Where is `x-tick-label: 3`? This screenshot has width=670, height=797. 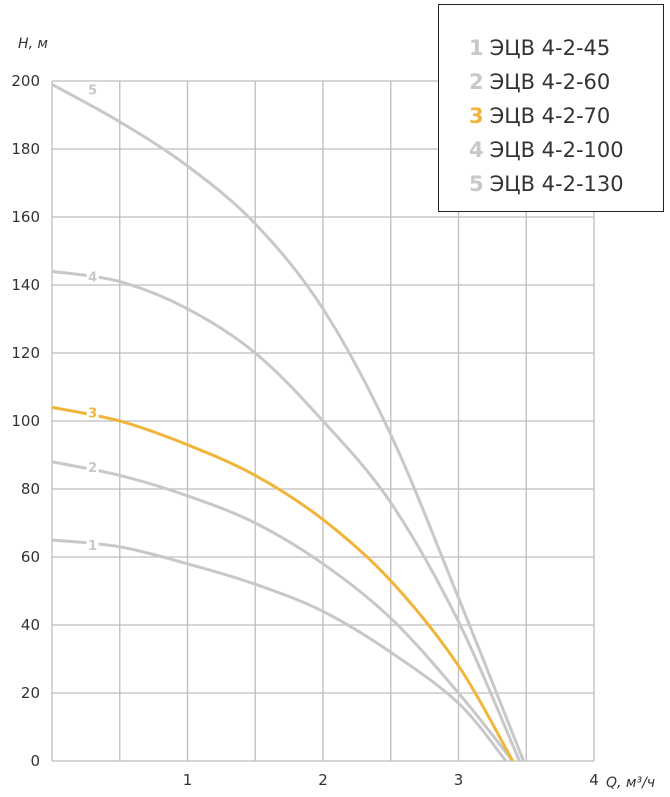 x-tick-label: 3 is located at coordinates (459, 780).